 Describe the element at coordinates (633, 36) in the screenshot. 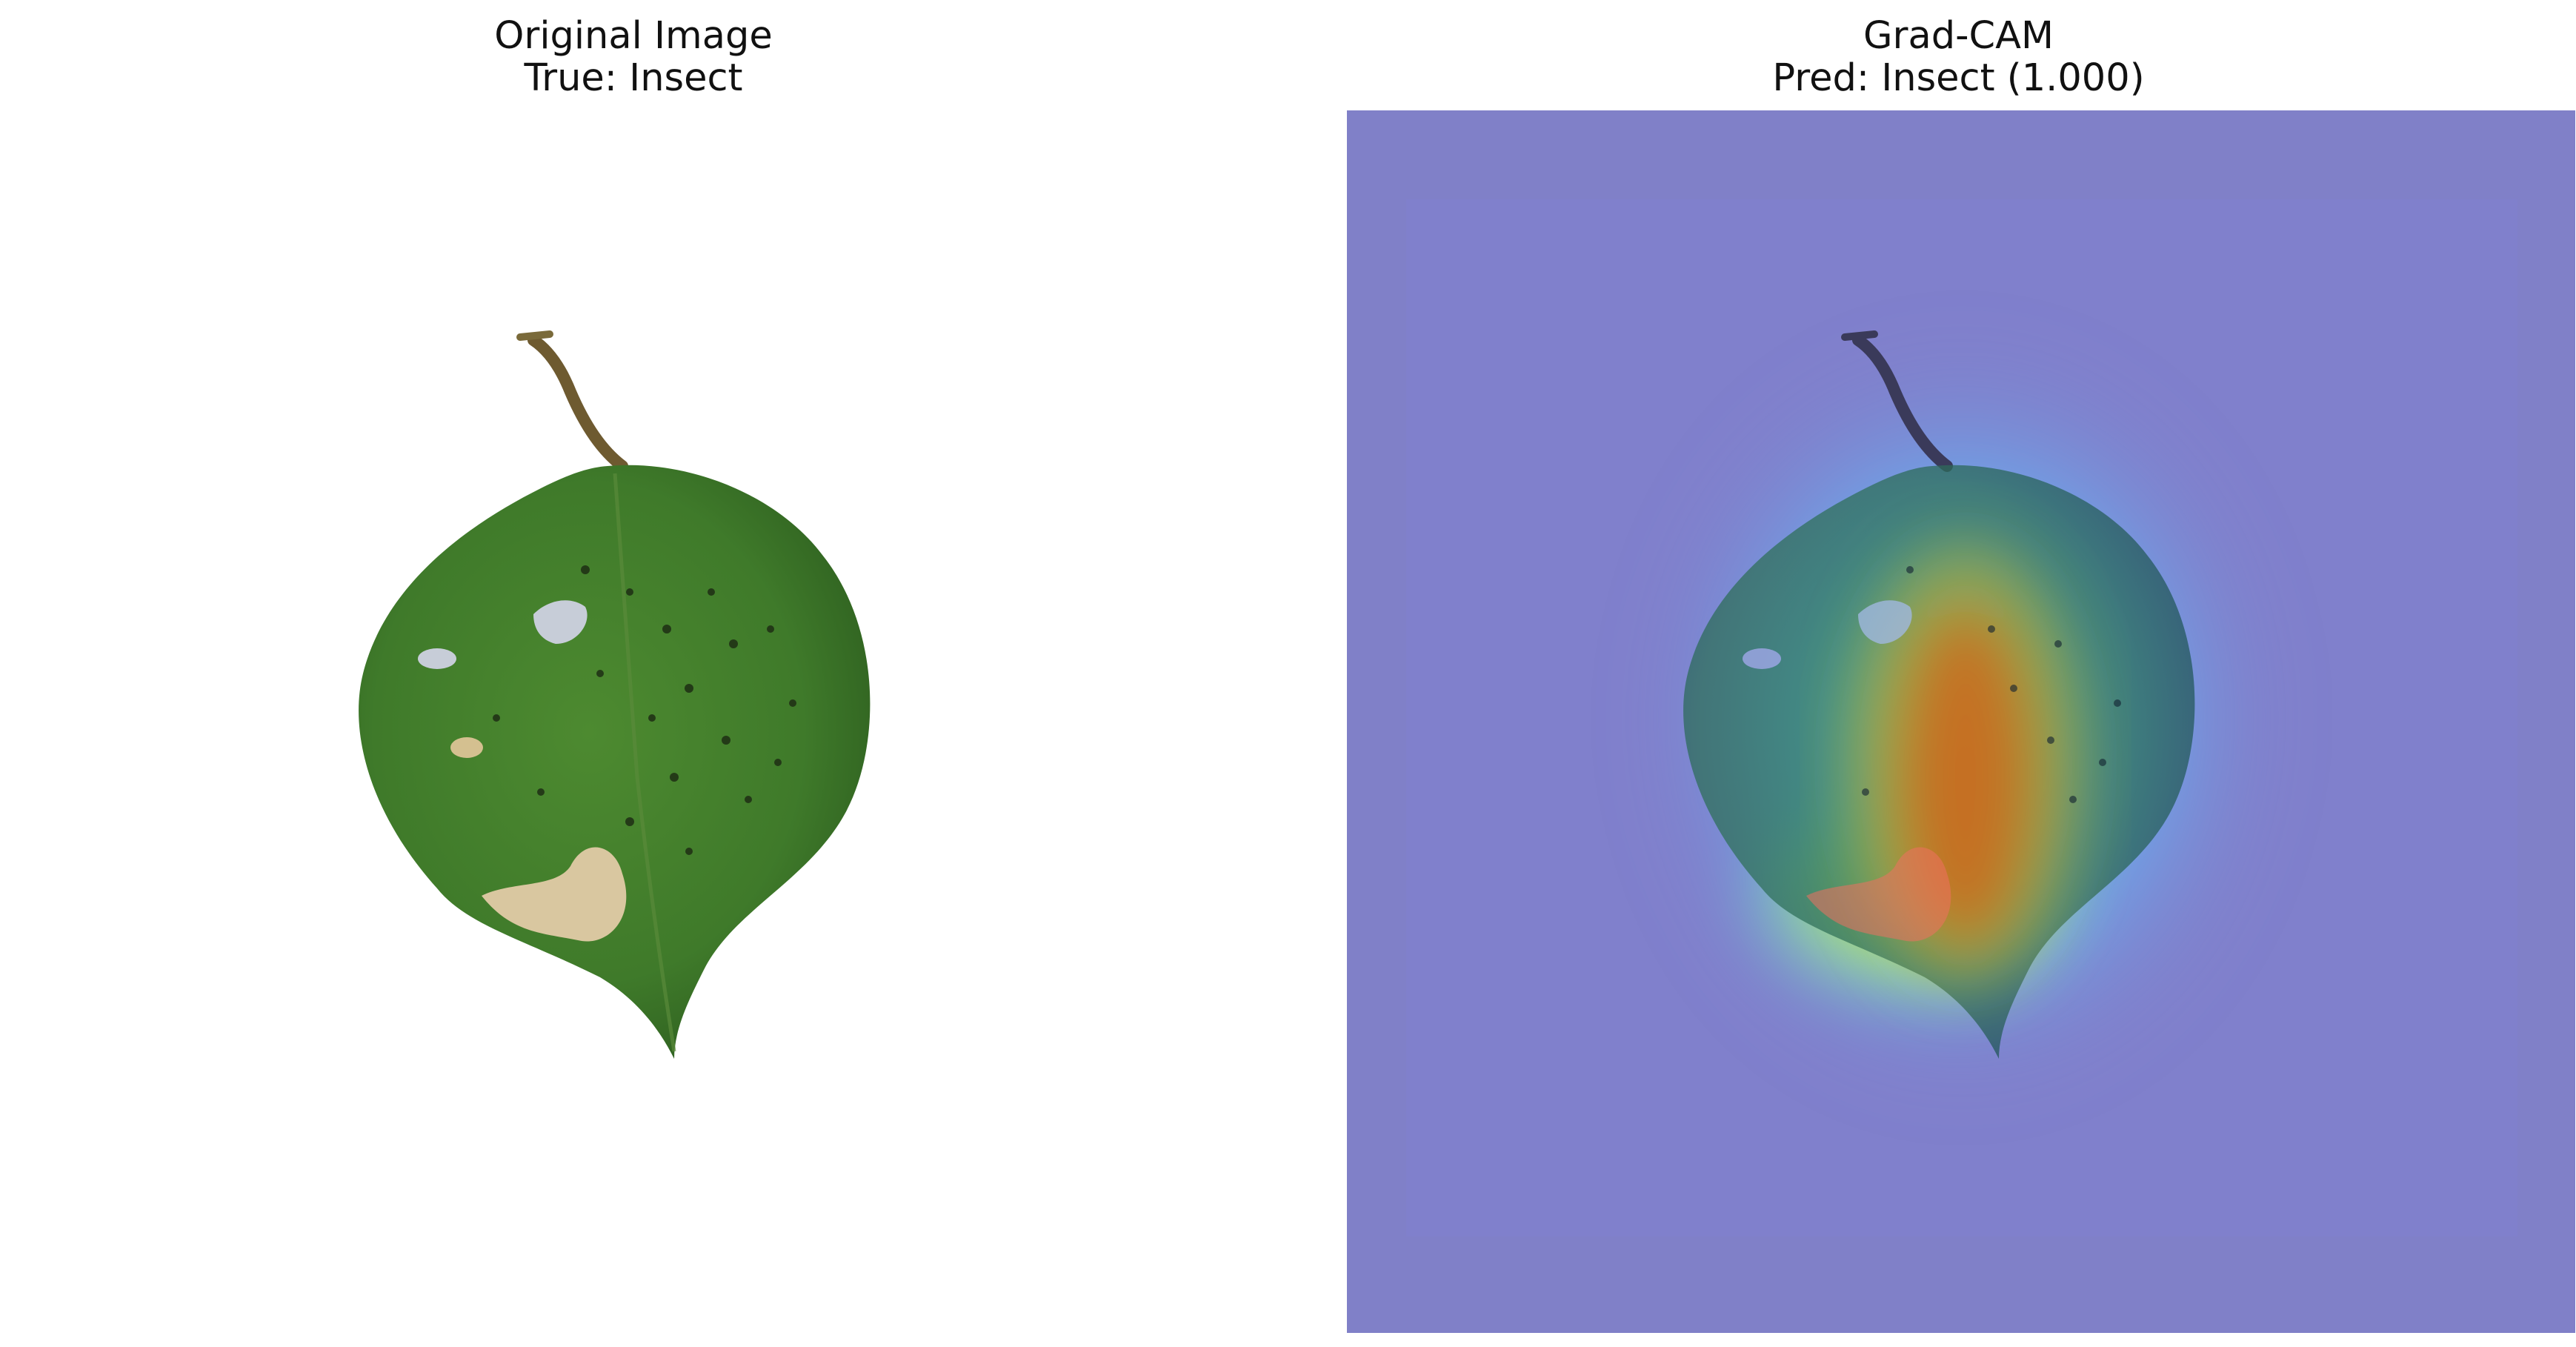

I see `original-image-title: Original Image` at that location.